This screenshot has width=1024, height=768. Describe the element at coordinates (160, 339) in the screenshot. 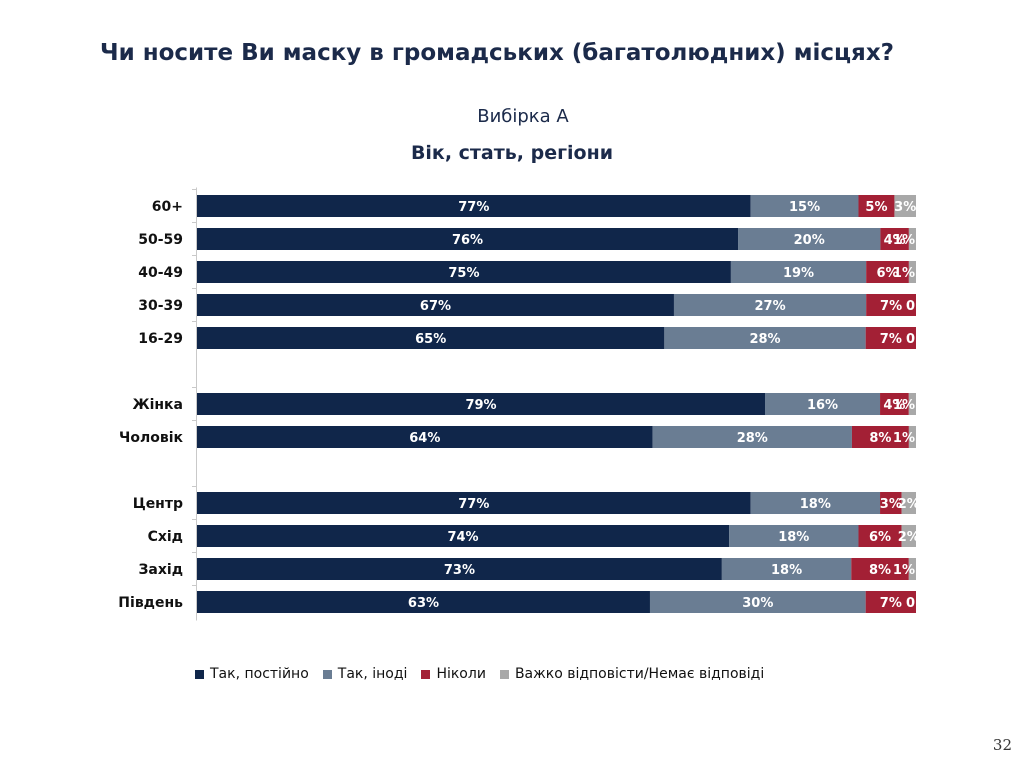

I see `category-label: 16-29` at that location.